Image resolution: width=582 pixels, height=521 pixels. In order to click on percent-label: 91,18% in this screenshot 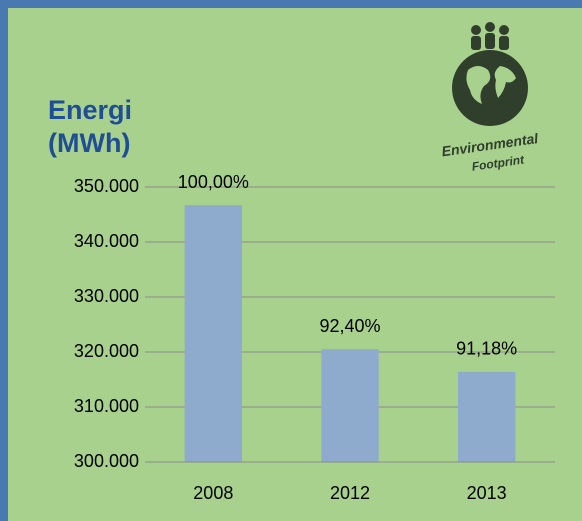, I will do `click(486, 349)`.